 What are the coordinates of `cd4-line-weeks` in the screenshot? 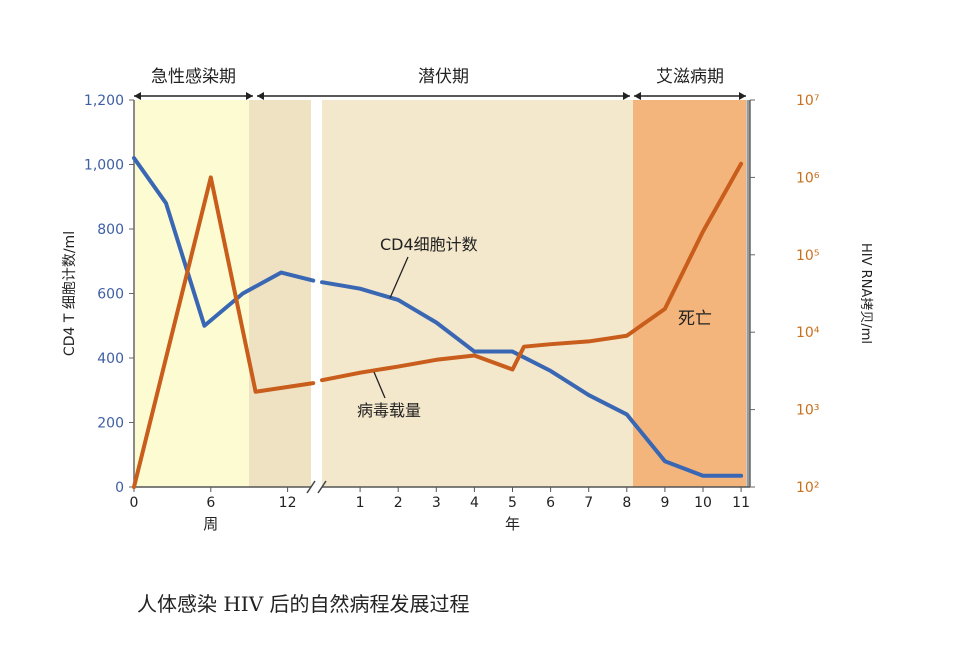 It's located at (224, 242).